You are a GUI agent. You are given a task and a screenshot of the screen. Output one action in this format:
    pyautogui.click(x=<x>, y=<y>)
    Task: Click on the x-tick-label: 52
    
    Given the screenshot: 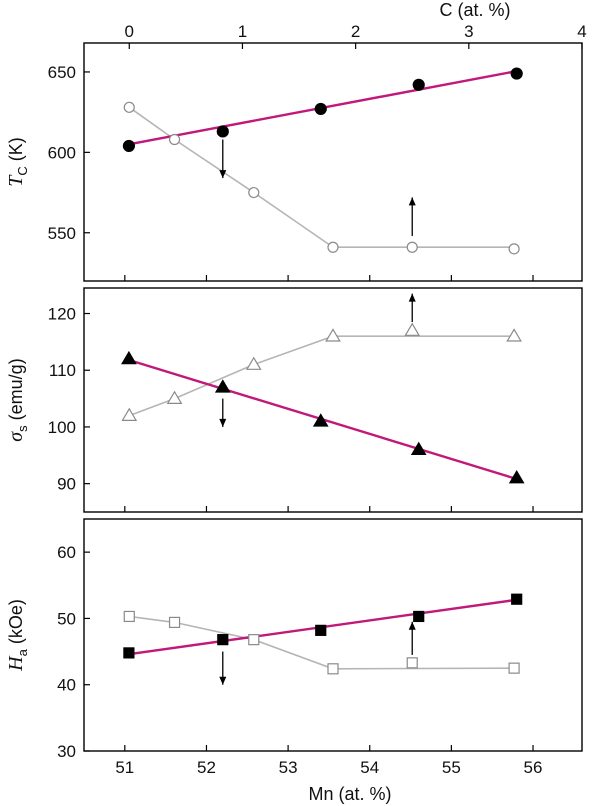 What is the action you would take?
    pyautogui.click(x=206, y=767)
    